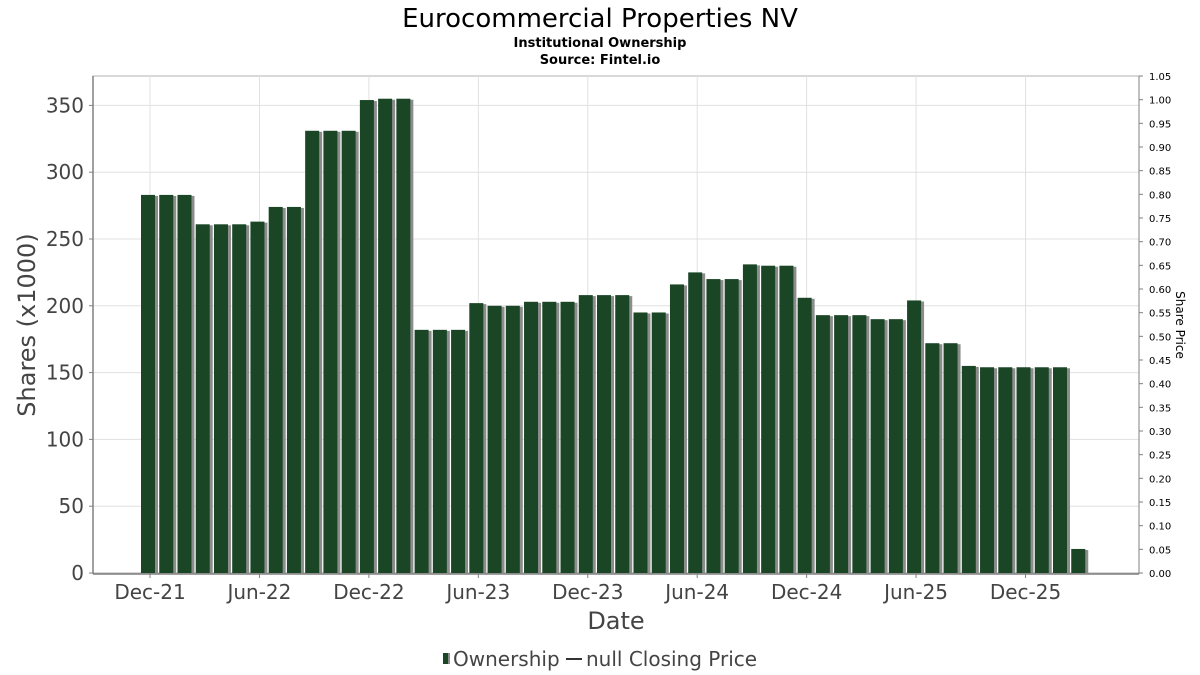  What do you see at coordinates (65, 373) in the screenshot?
I see `y-tick-label: 150` at bounding box center [65, 373].